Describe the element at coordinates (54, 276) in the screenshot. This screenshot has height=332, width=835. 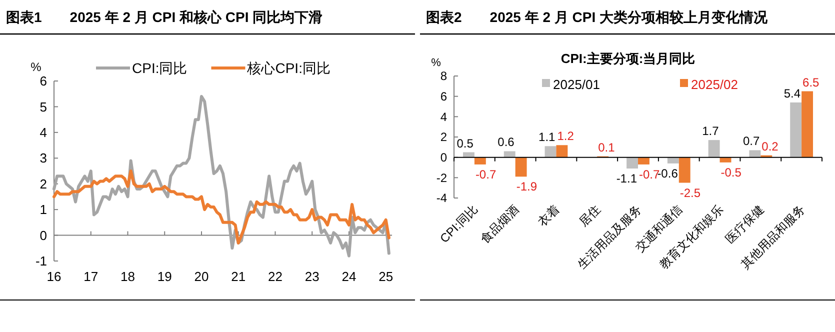
I see `x-tick-label: 16` at that location.